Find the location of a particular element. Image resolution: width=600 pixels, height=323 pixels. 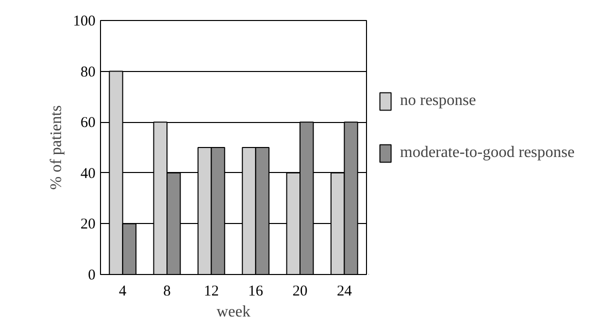

x-tick-label: 12 is located at coordinates (211, 292).